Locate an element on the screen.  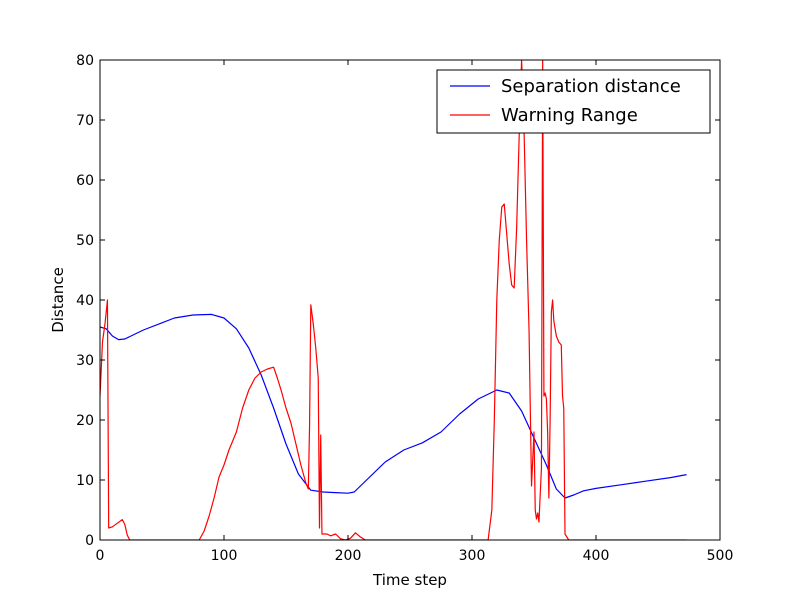
y-tick-label: 30 is located at coordinates (85, 361).